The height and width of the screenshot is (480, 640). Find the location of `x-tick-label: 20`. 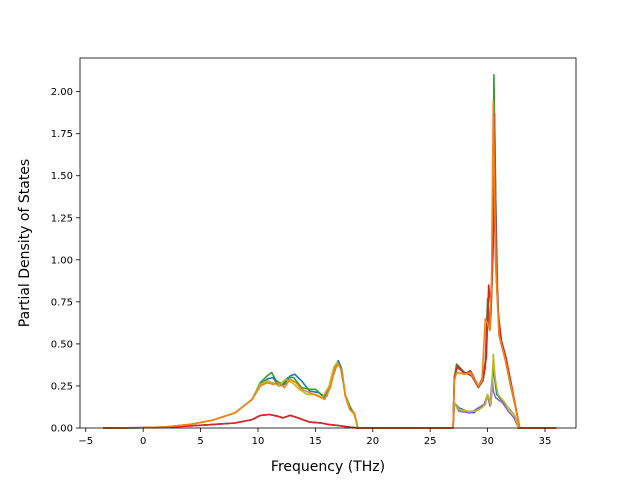

x-tick-label: 20 is located at coordinates (372, 441).